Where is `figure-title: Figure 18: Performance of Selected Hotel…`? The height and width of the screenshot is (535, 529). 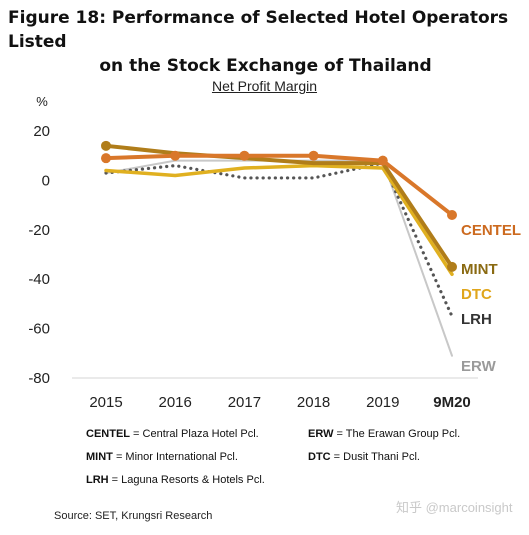
figure-title: Figure 18: Performance of Selected Hotel… is located at coordinates (265, 42).